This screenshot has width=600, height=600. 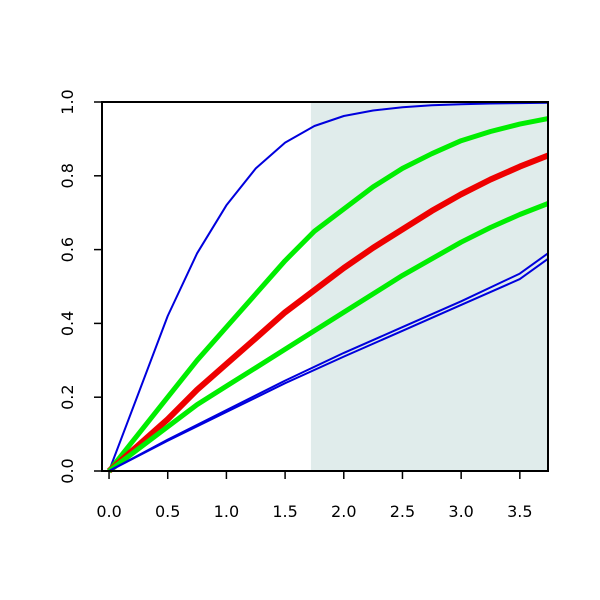 What do you see at coordinates (67, 470) in the screenshot?
I see `y-tick-label: 0.0` at bounding box center [67, 470].